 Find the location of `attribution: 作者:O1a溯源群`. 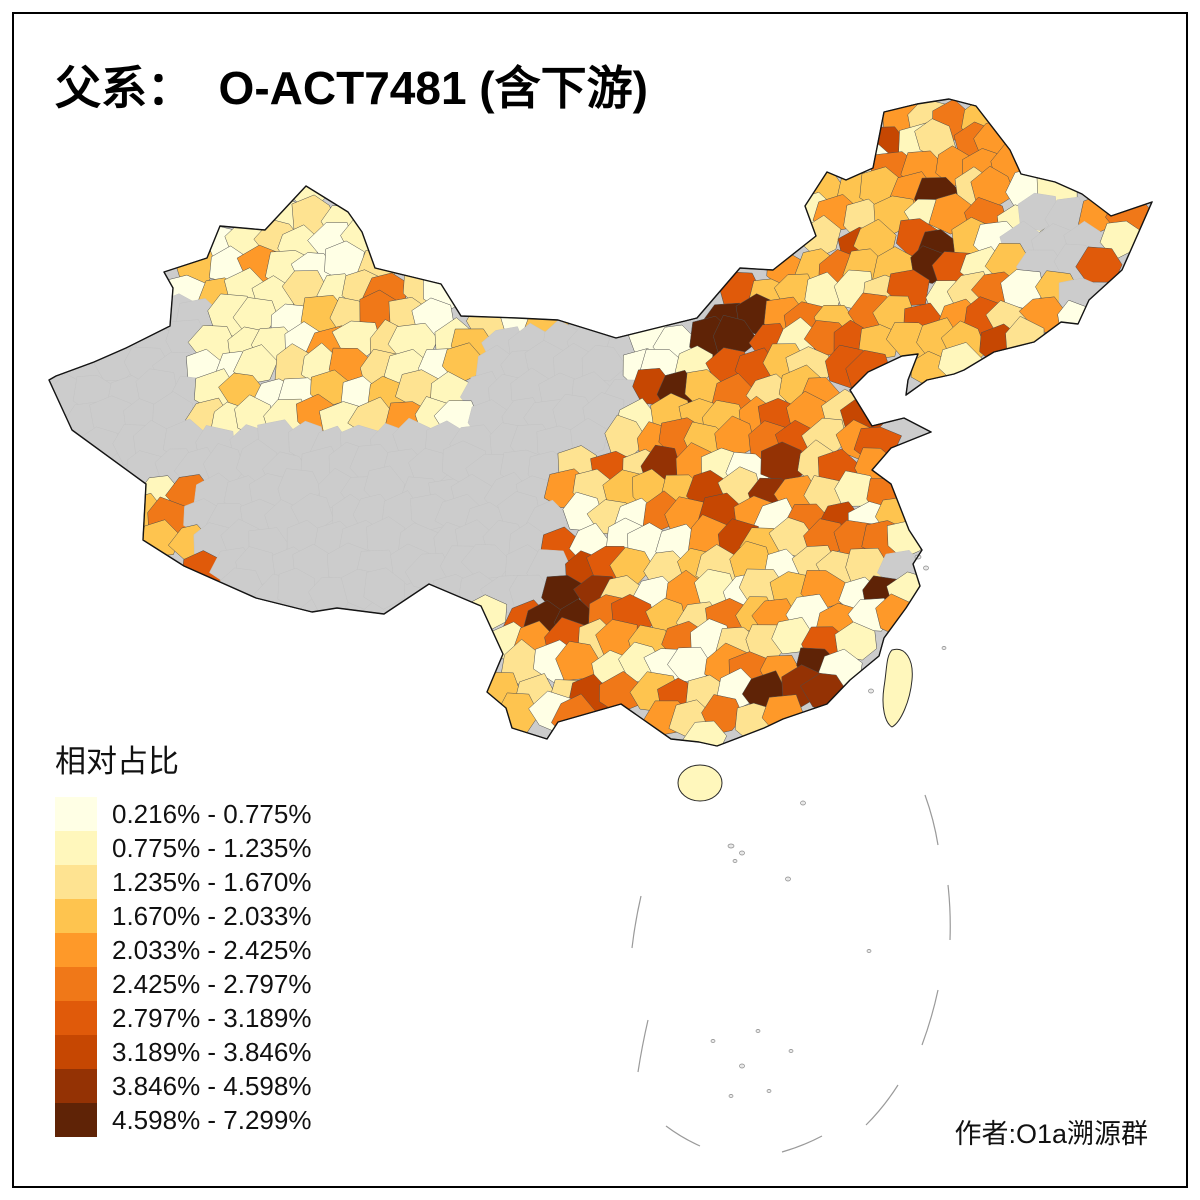

attribution: 作者:O1a溯源群 is located at coordinates (1051, 1134).